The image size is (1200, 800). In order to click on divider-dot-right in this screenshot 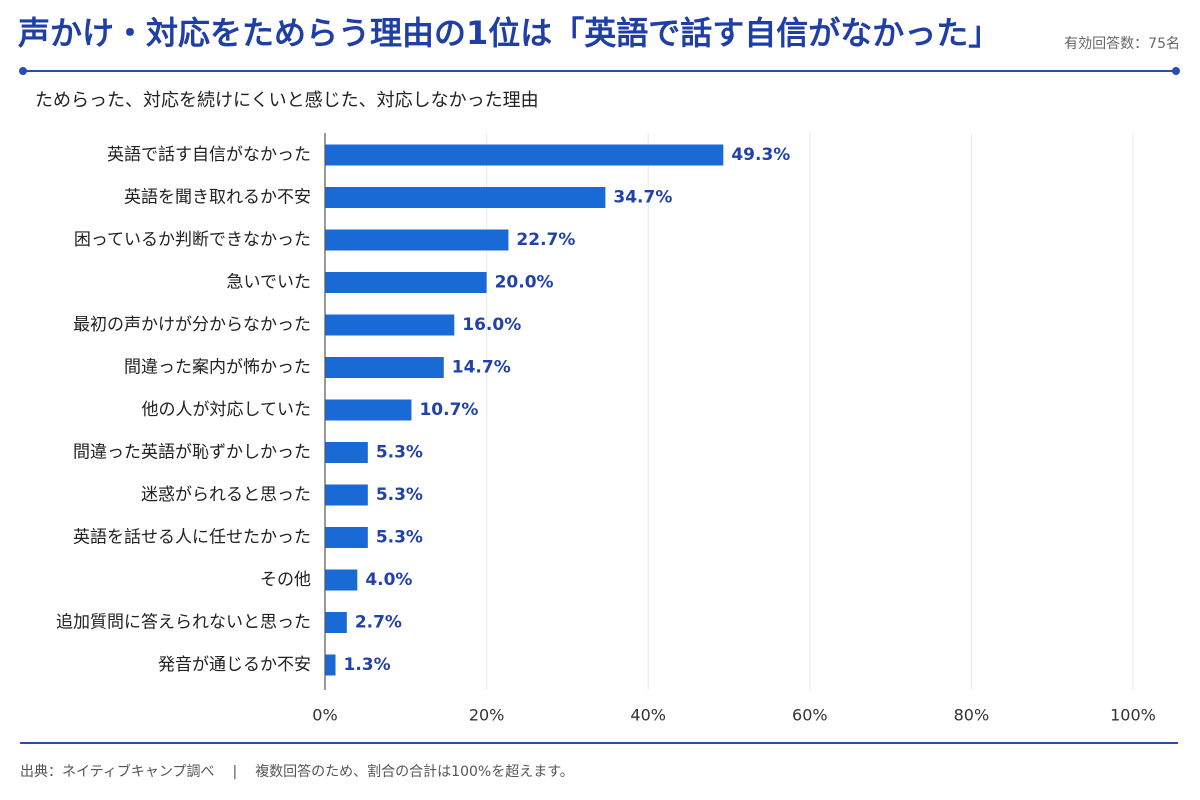, I will do `click(1176, 71)`.